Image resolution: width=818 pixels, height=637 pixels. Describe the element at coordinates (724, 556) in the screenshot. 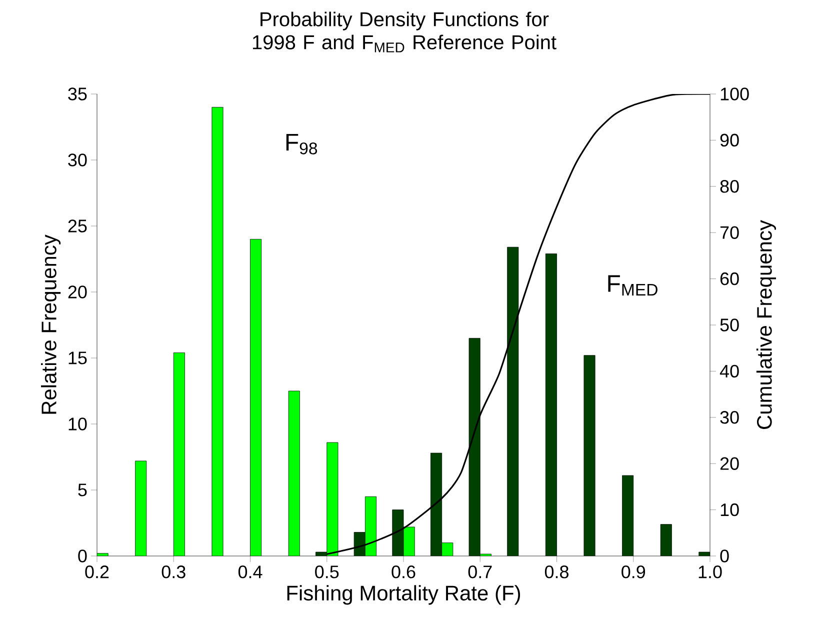

I see `y2-tick-label: 0` at that location.